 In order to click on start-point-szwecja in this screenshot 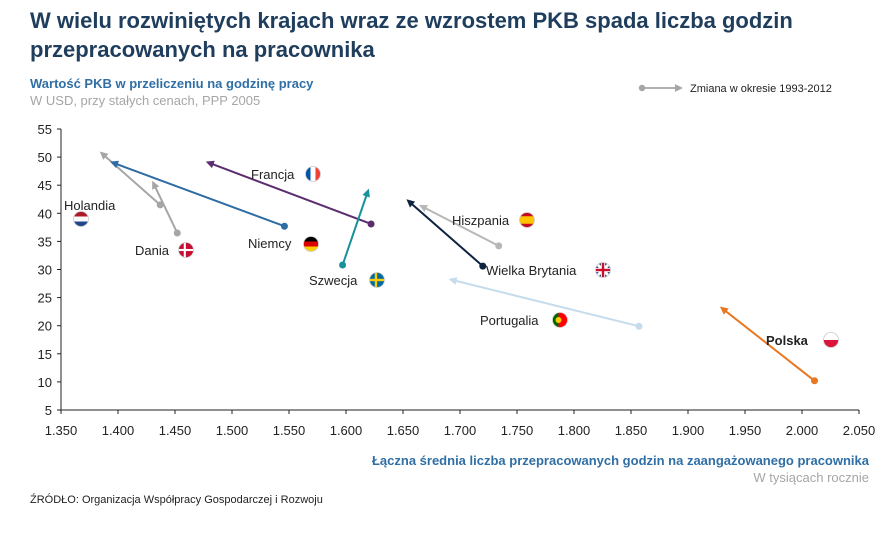, I will do `click(343, 265)`.